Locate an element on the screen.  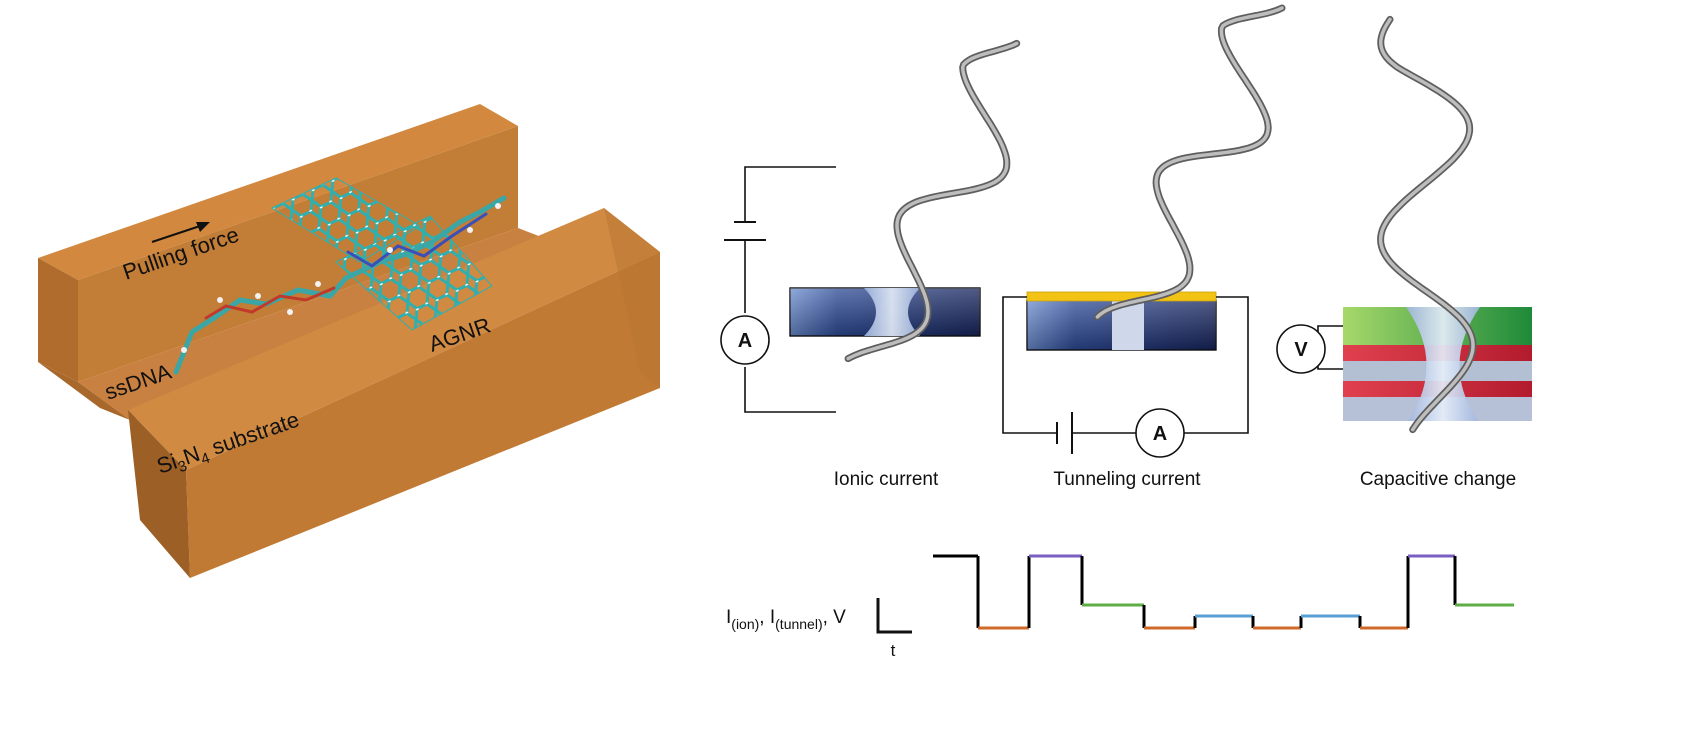
ylabel-part-2: , V is located at coordinates (835, 617).